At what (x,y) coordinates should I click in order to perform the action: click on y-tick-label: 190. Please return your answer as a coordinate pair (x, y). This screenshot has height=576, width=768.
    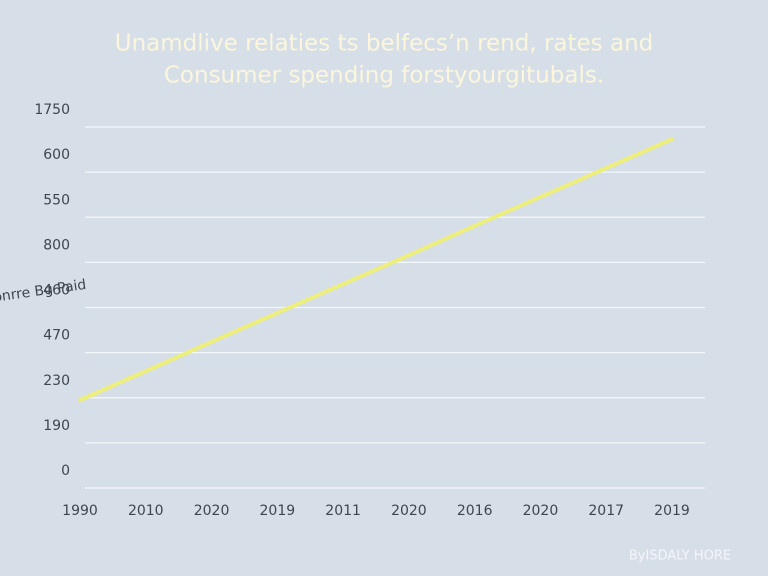
    Looking at the image, I should click on (56, 426).